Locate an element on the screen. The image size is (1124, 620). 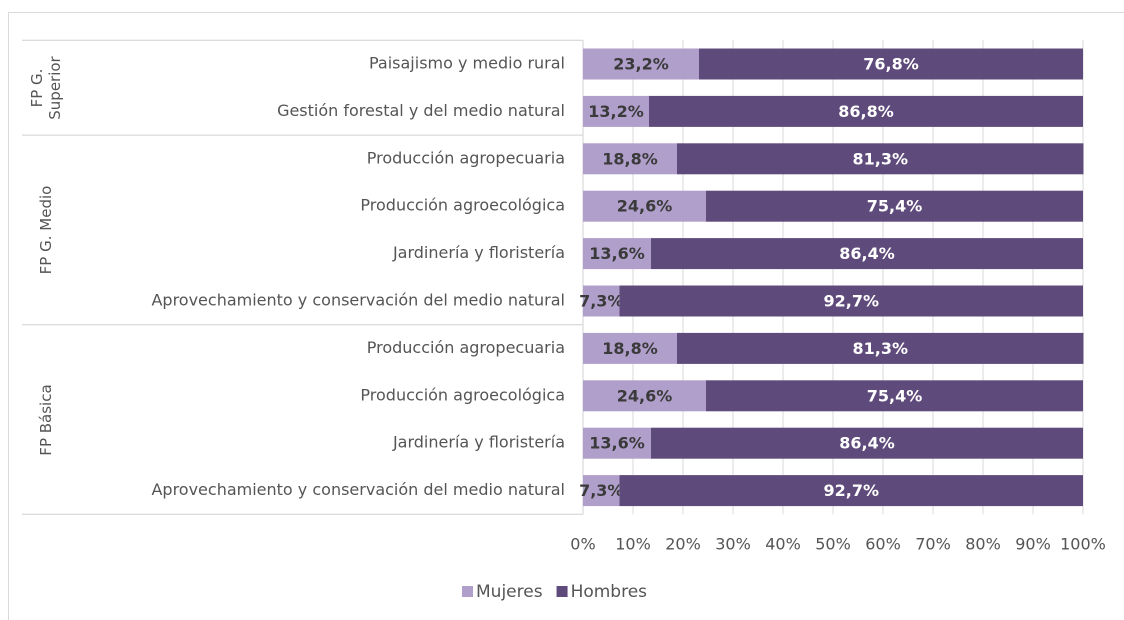
x-tick-label: 0% is located at coordinates (582, 544).